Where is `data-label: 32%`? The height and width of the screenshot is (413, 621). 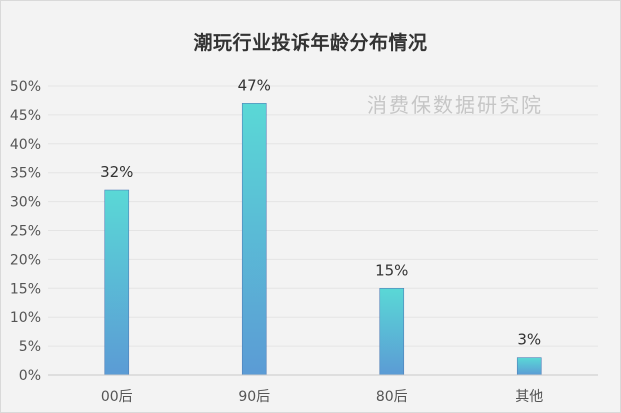 data-label: 32% is located at coordinates (116, 172).